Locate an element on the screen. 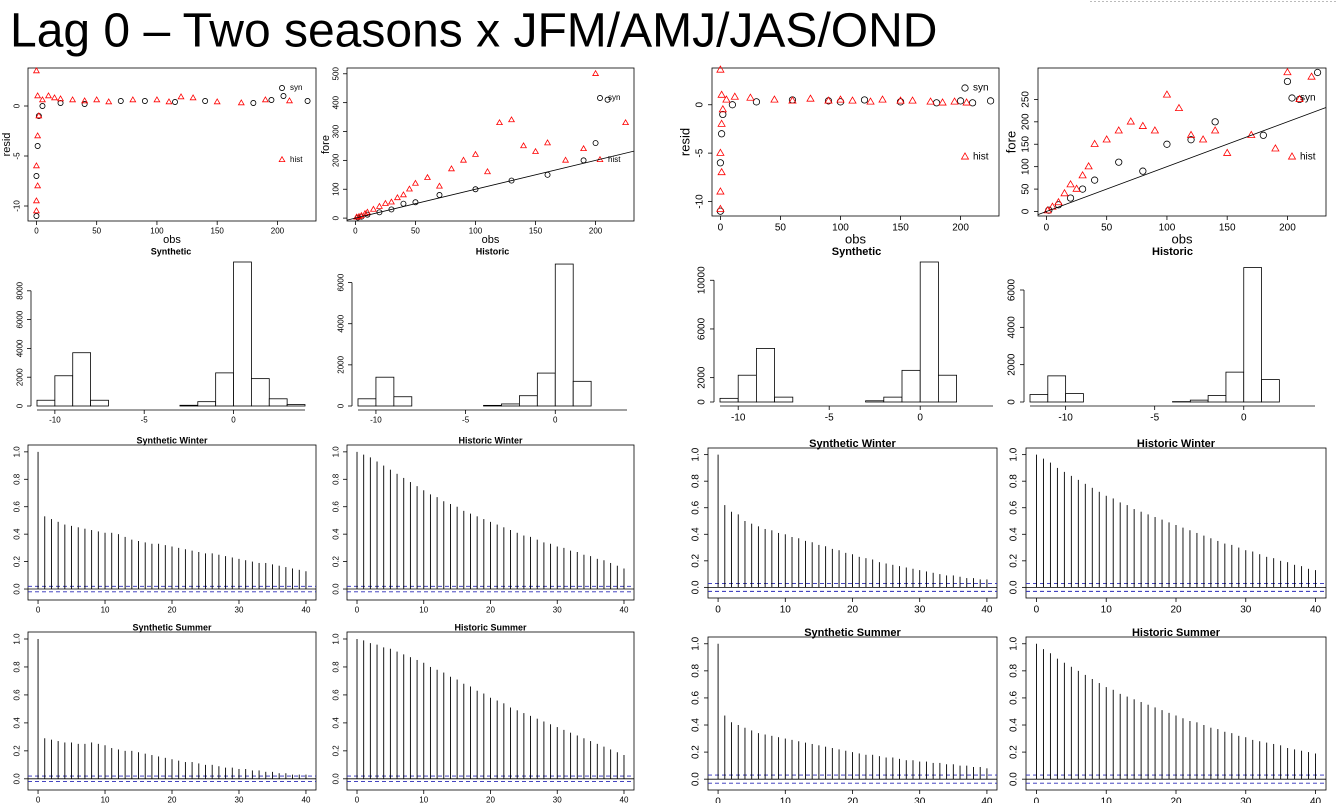 The width and height of the screenshot is (1337, 803). panel-title: Historic is located at coordinates (493, 251).